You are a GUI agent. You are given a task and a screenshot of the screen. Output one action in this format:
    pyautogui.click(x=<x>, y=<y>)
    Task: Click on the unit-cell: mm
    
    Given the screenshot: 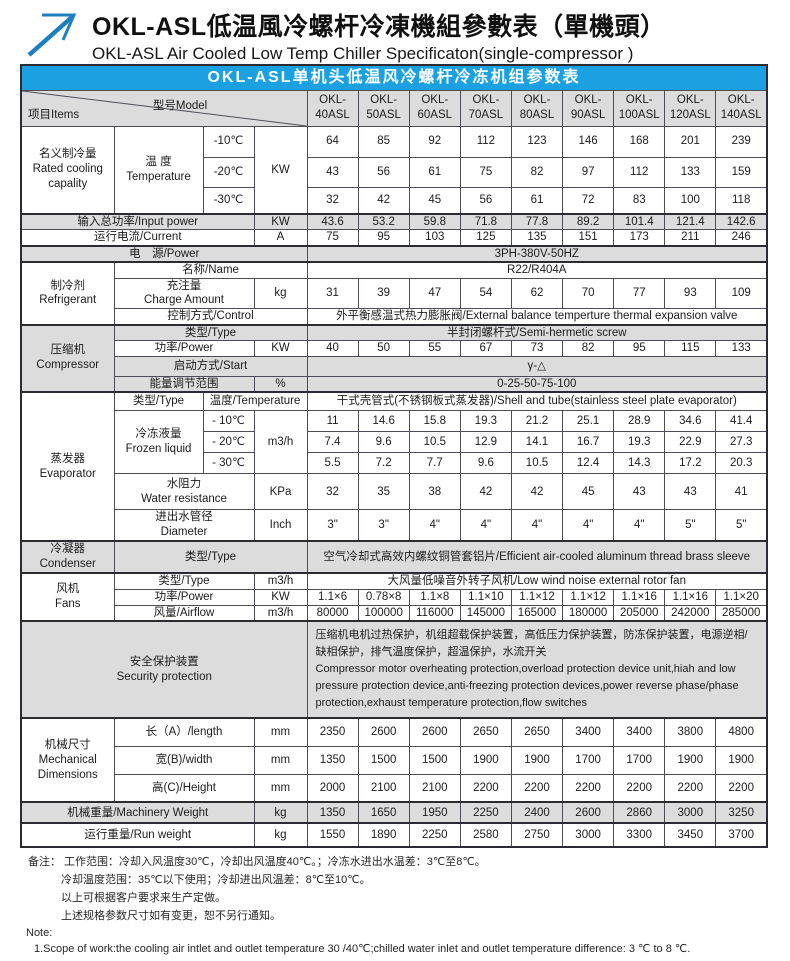 What is the action you would take?
    pyautogui.click(x=280, y=788)
    